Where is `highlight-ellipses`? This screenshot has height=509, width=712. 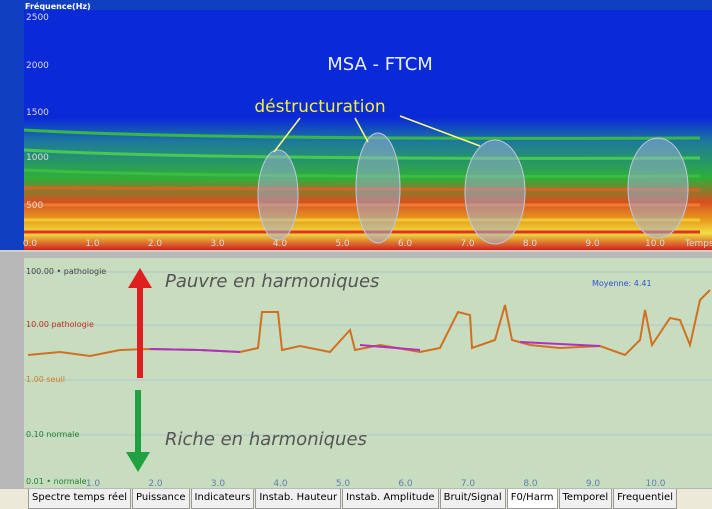 highlight-ellipses is located at coordinates (473, 188).